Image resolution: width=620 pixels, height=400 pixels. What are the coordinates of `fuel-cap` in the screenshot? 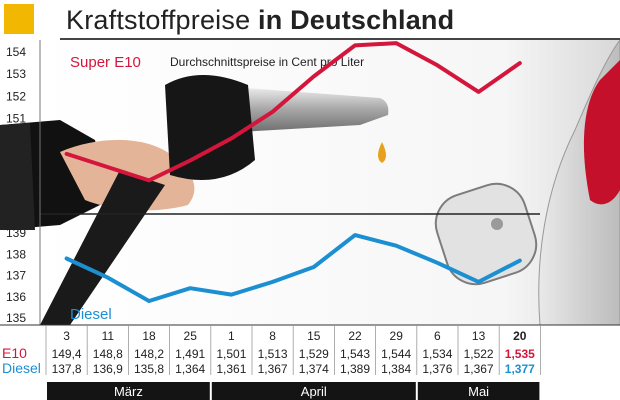 It's located at (486, 234).